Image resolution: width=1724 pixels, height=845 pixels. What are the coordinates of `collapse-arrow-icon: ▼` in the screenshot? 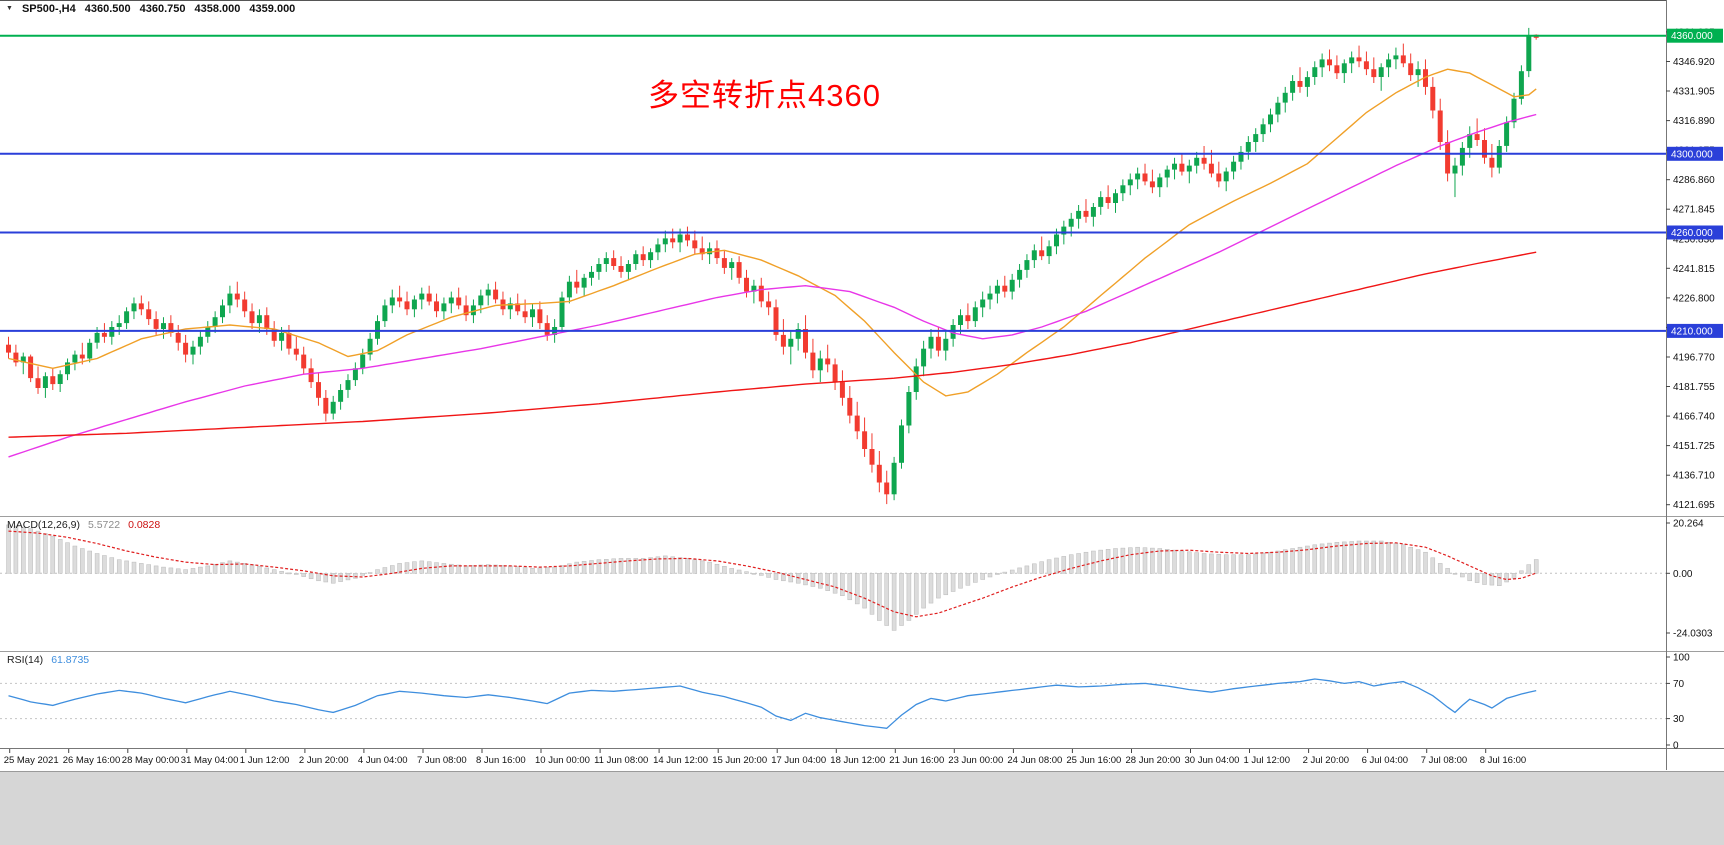 It's located at (9, 8).